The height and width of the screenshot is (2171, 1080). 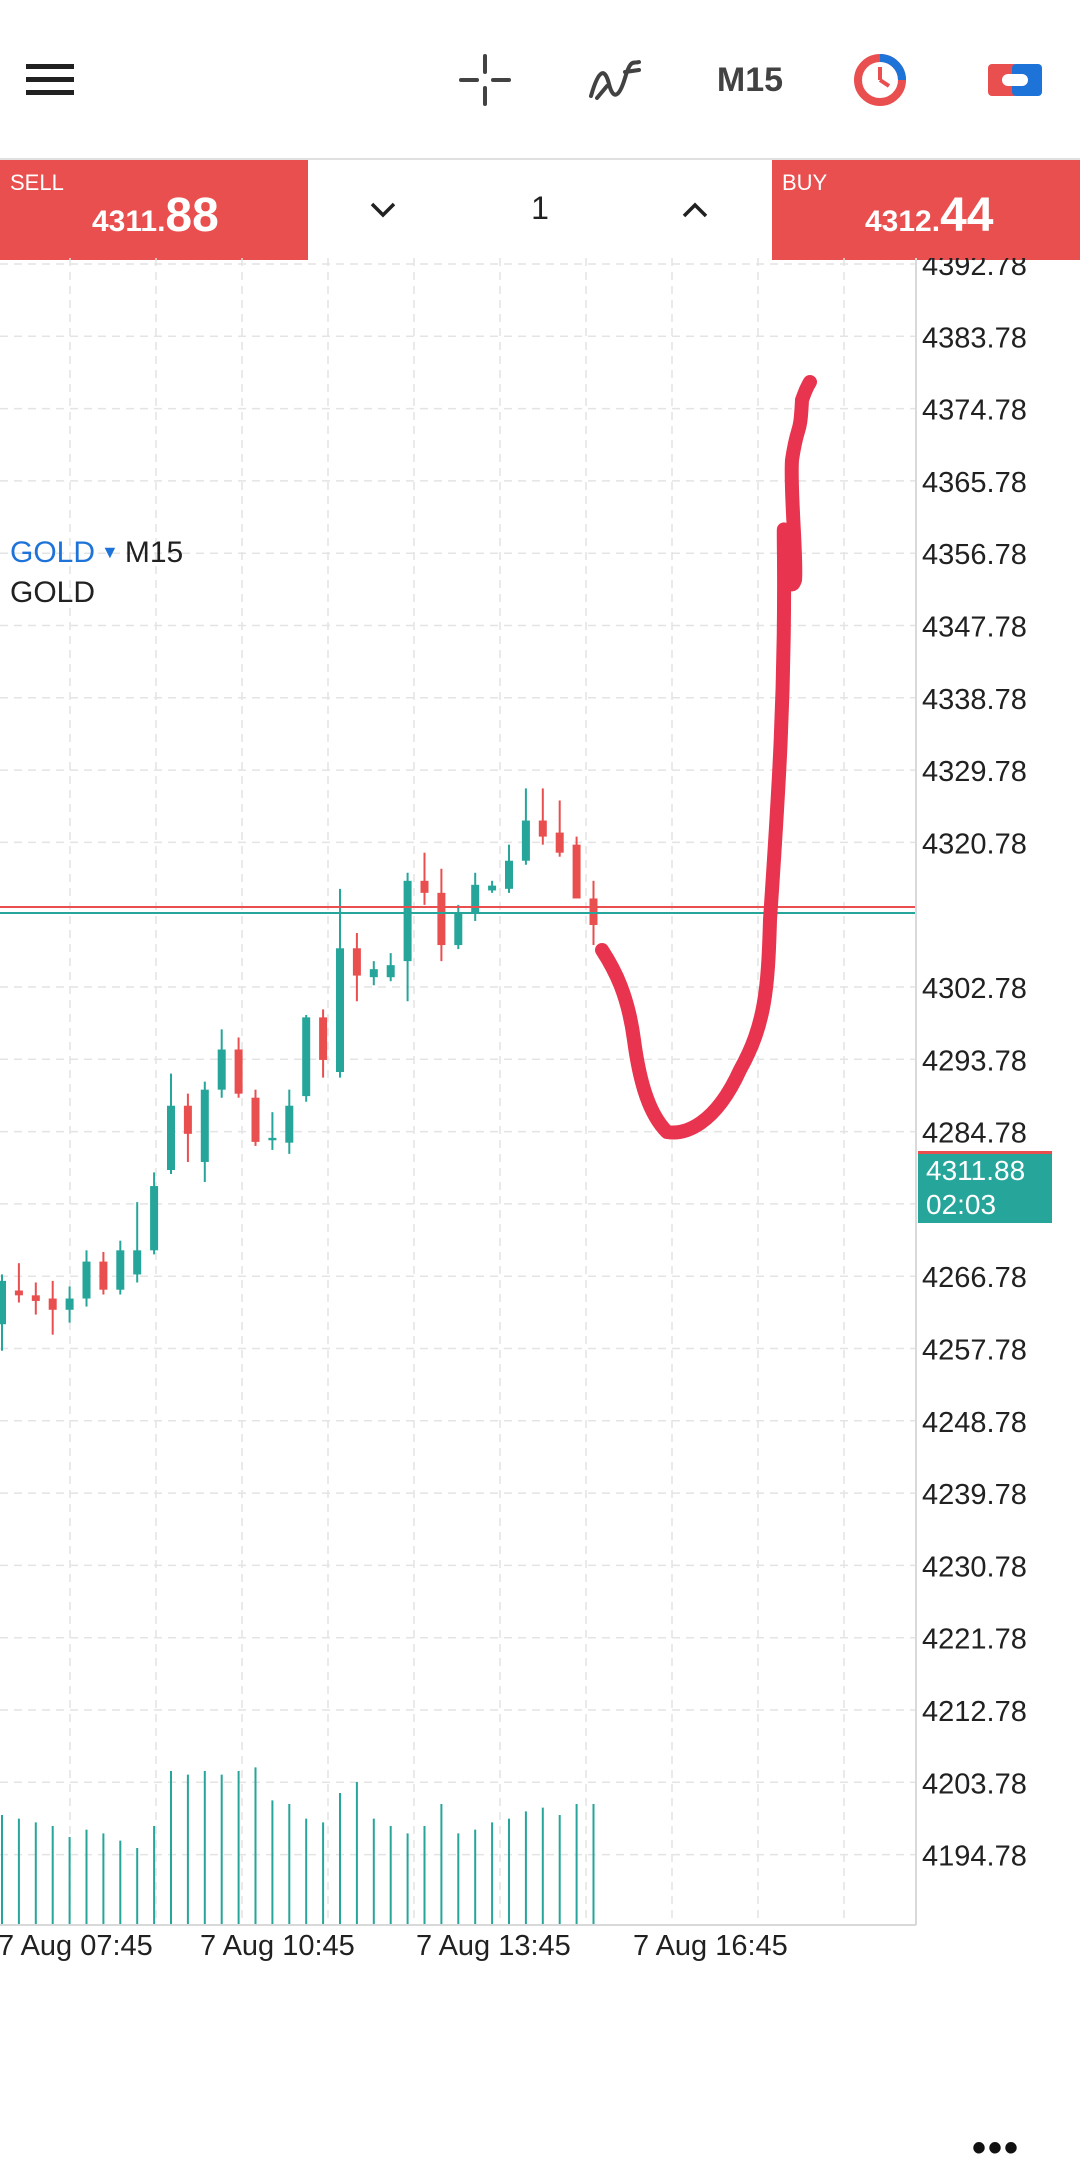 I want to click on y-tick-label: 4239.78, so click(x=974, y=1495).